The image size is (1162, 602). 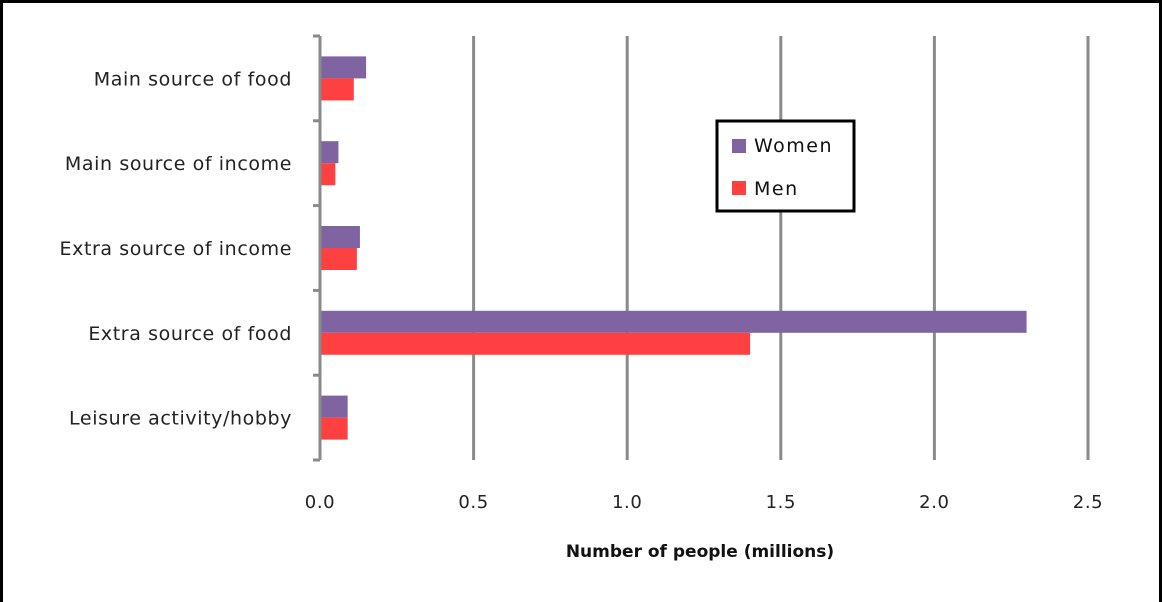 I want to click on x-tick-label: 0.0, so click(x=320, y=502).